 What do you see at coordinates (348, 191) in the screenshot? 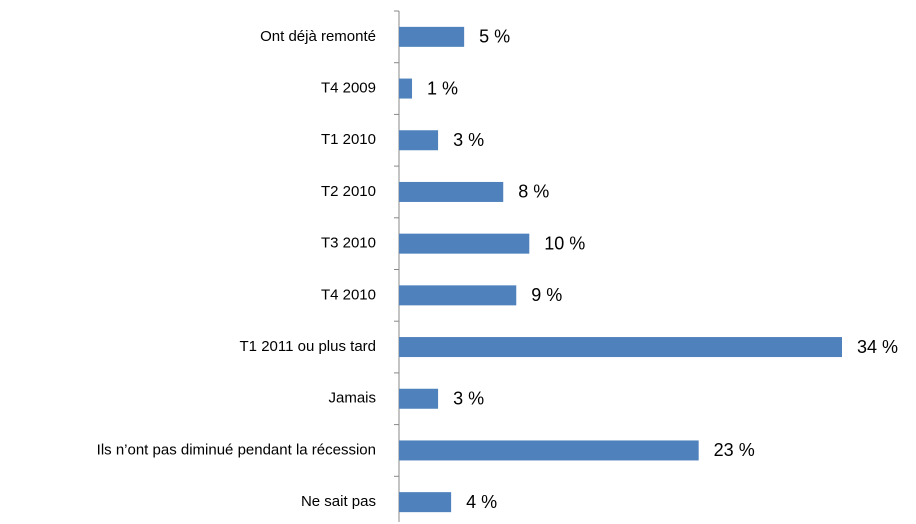
I see `y-tick-label: T2 2010` at bounding box center [348, 191].